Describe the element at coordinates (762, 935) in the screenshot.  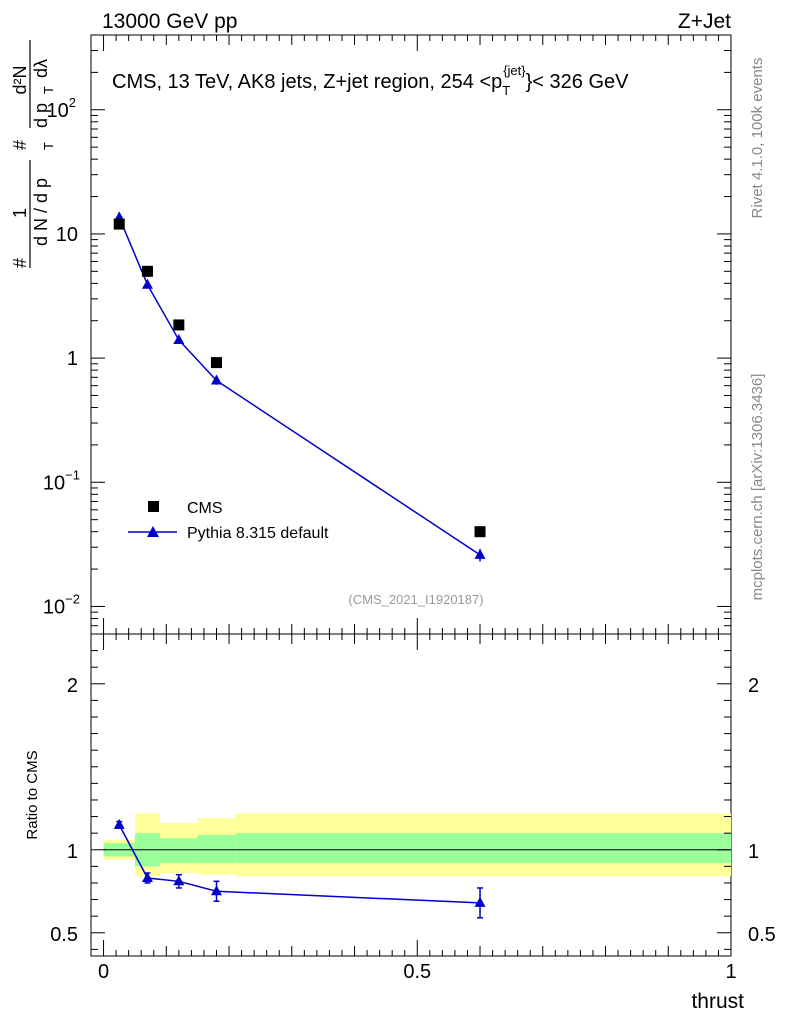
I see `ratio-y-tick-label-right-0: 0.5` at that location.